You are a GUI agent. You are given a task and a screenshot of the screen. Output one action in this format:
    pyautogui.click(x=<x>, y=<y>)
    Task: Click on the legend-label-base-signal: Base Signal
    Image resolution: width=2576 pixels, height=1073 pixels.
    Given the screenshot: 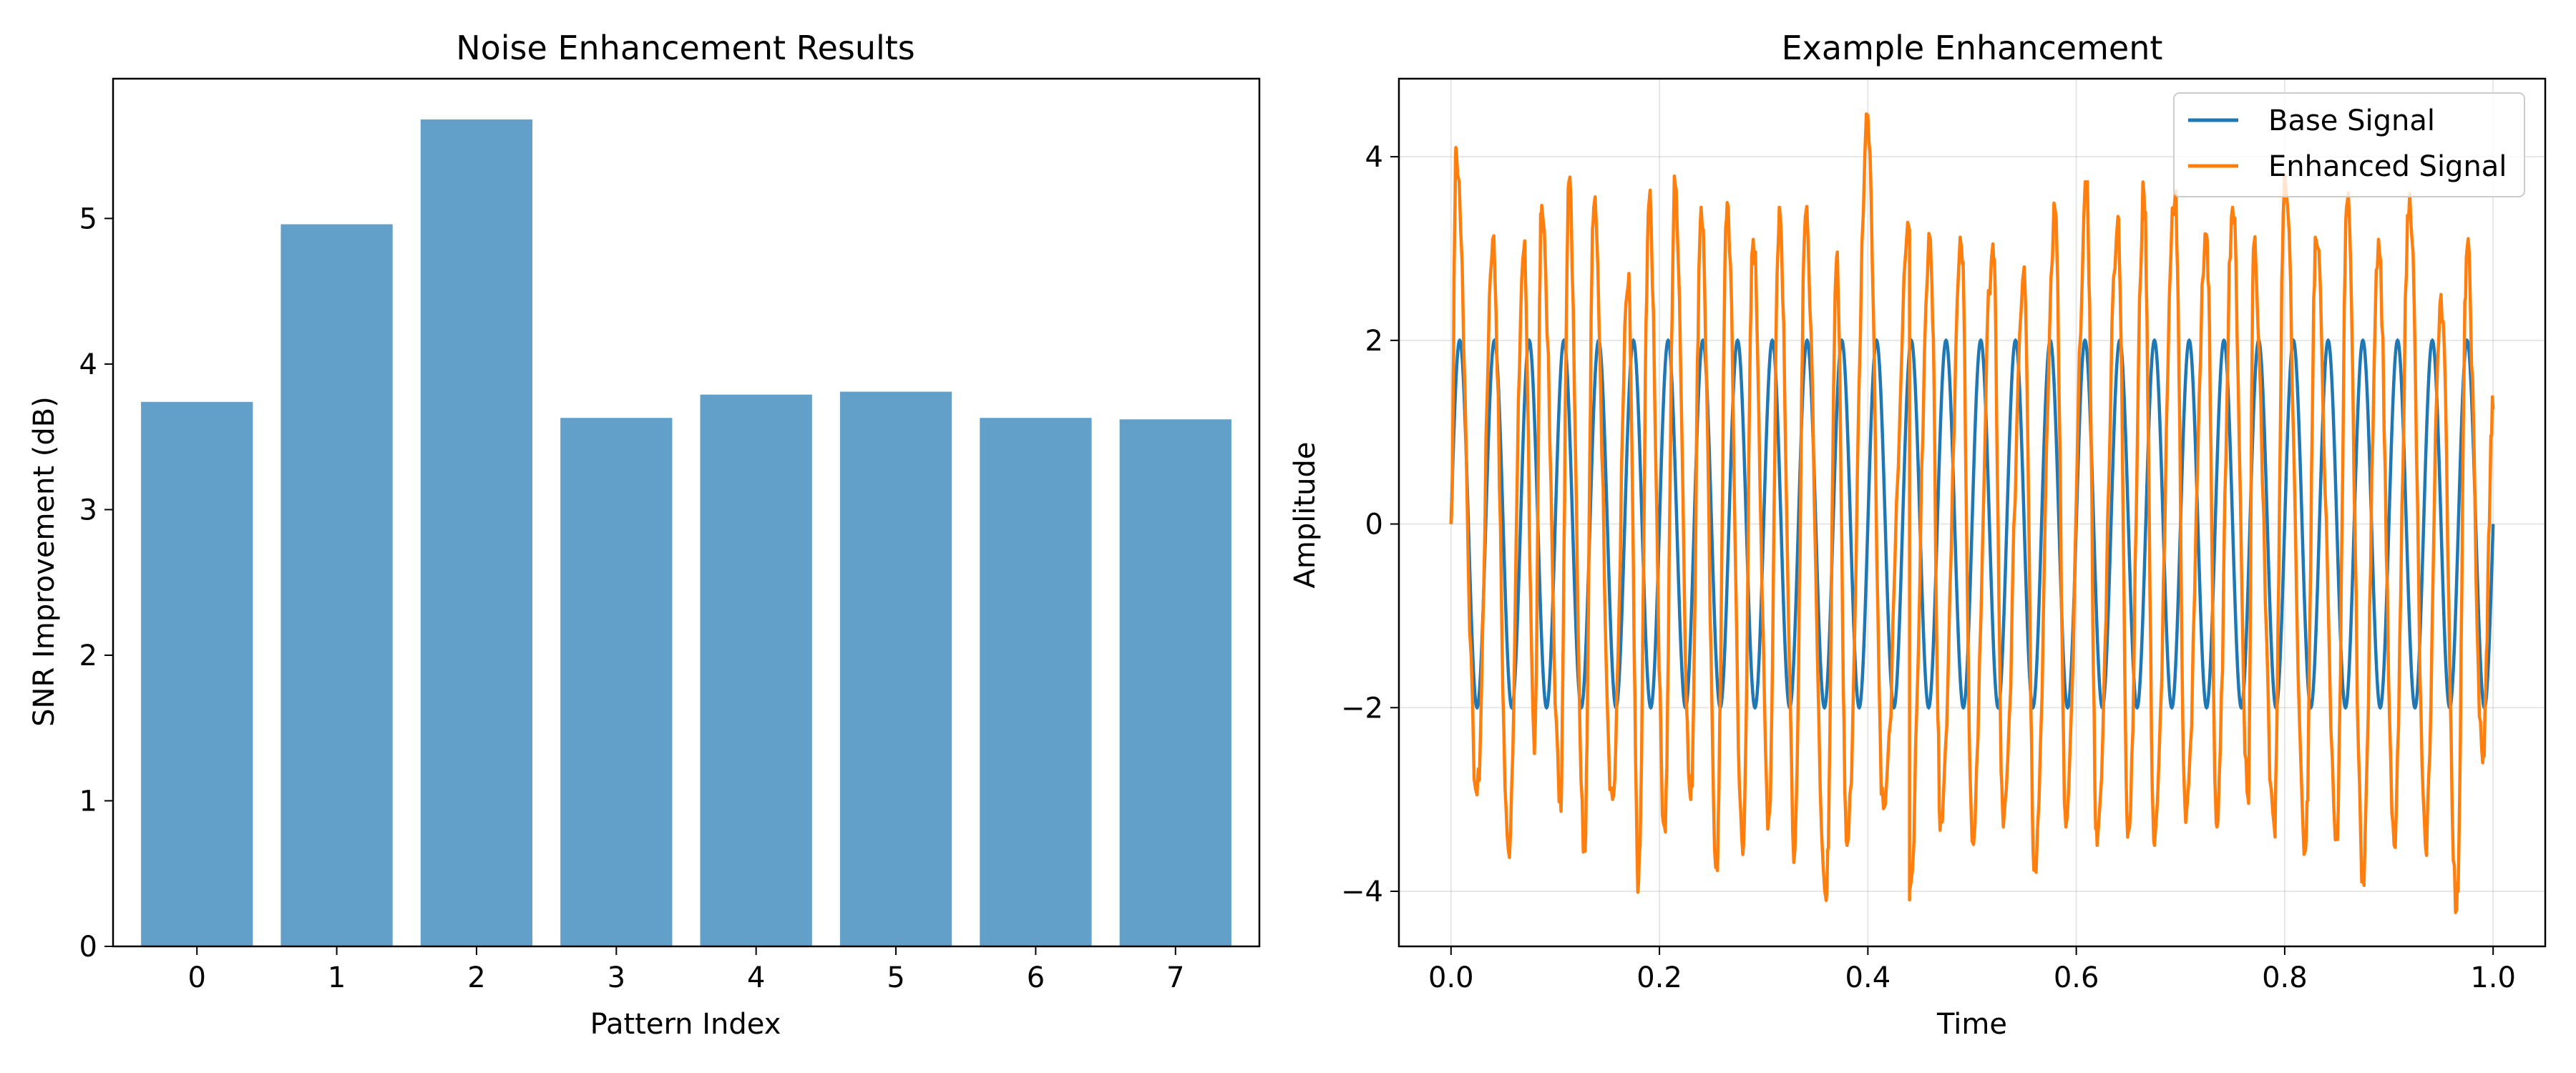 What is the action you would take?
    pyautogui.click(x=2351, y=120)
    